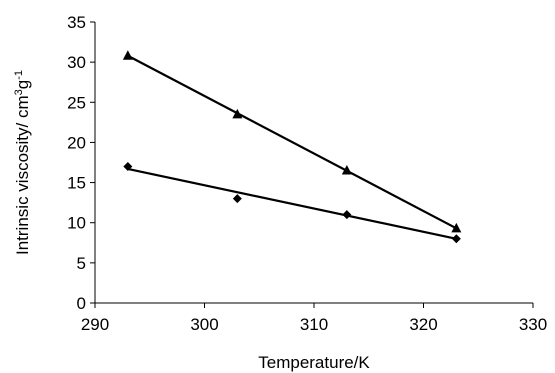  Describe the element at coordinates (76, 102) in the screenshot. I see `y-tick-label: 25` at that location.